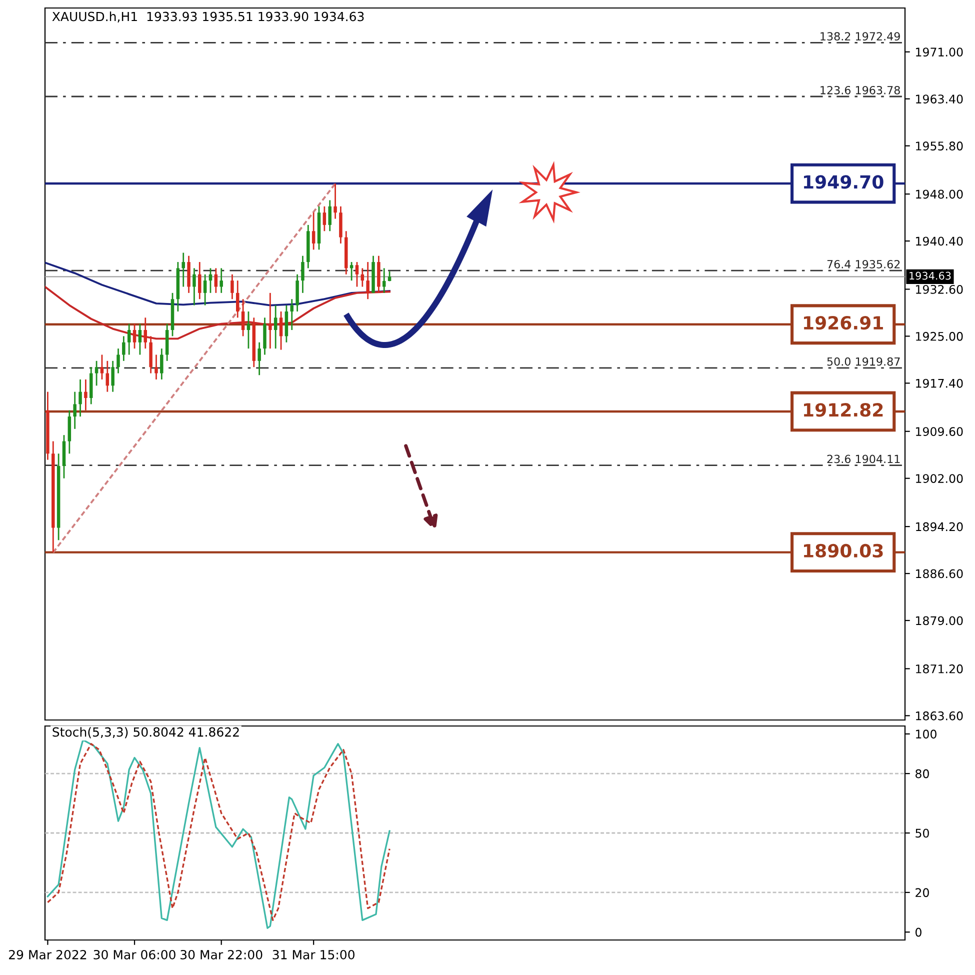  Describe the element at coordinates (939, 52) in the screenshot. I see `y-tick-label: 1971.00` at that location.